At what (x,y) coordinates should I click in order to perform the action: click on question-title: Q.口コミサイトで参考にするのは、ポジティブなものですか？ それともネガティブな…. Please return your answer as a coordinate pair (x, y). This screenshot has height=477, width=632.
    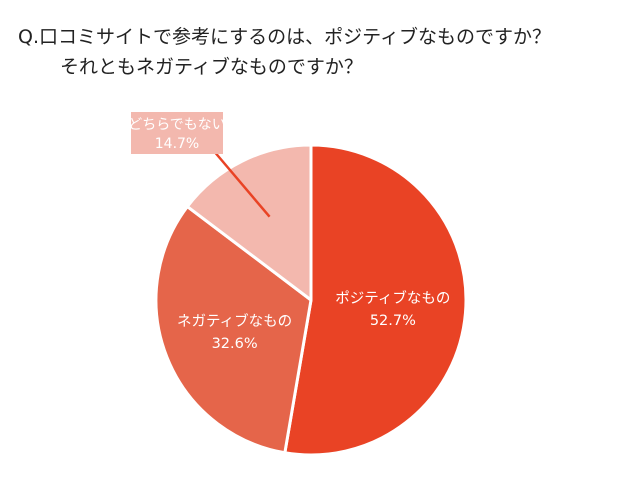
    Looking at the image, I should click on (284, 52).